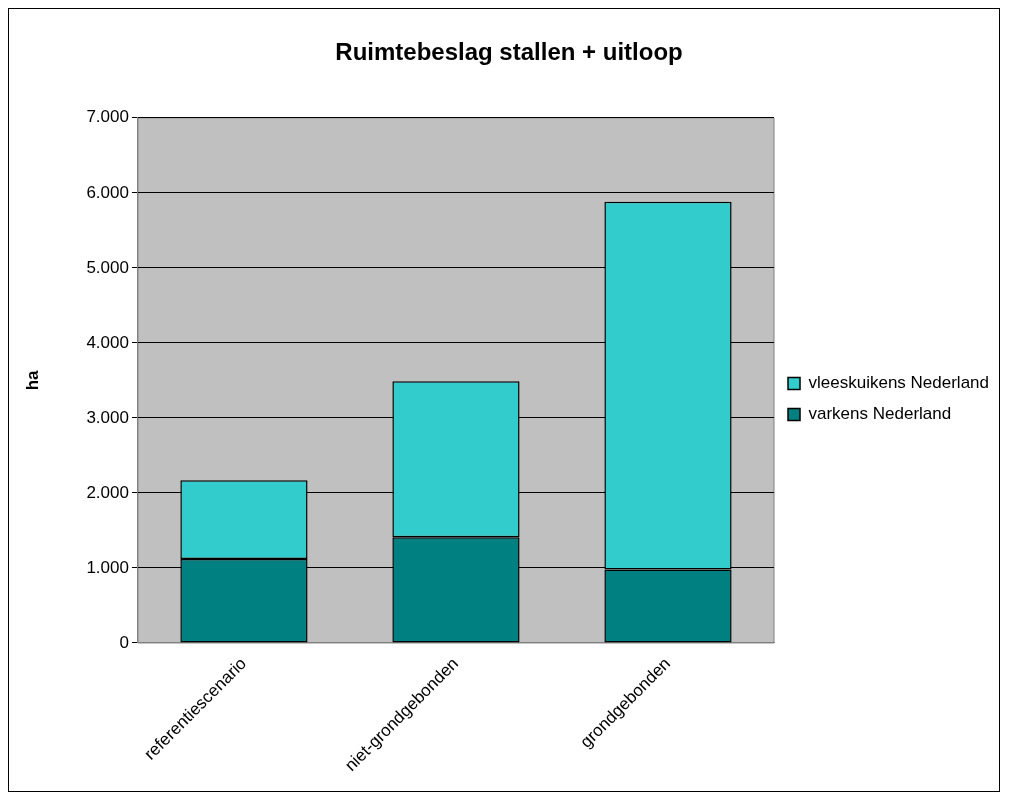  Describe the element at coordinates (107, 417) in the screenshot. I see `y-tick-label: 3.000` at that location.